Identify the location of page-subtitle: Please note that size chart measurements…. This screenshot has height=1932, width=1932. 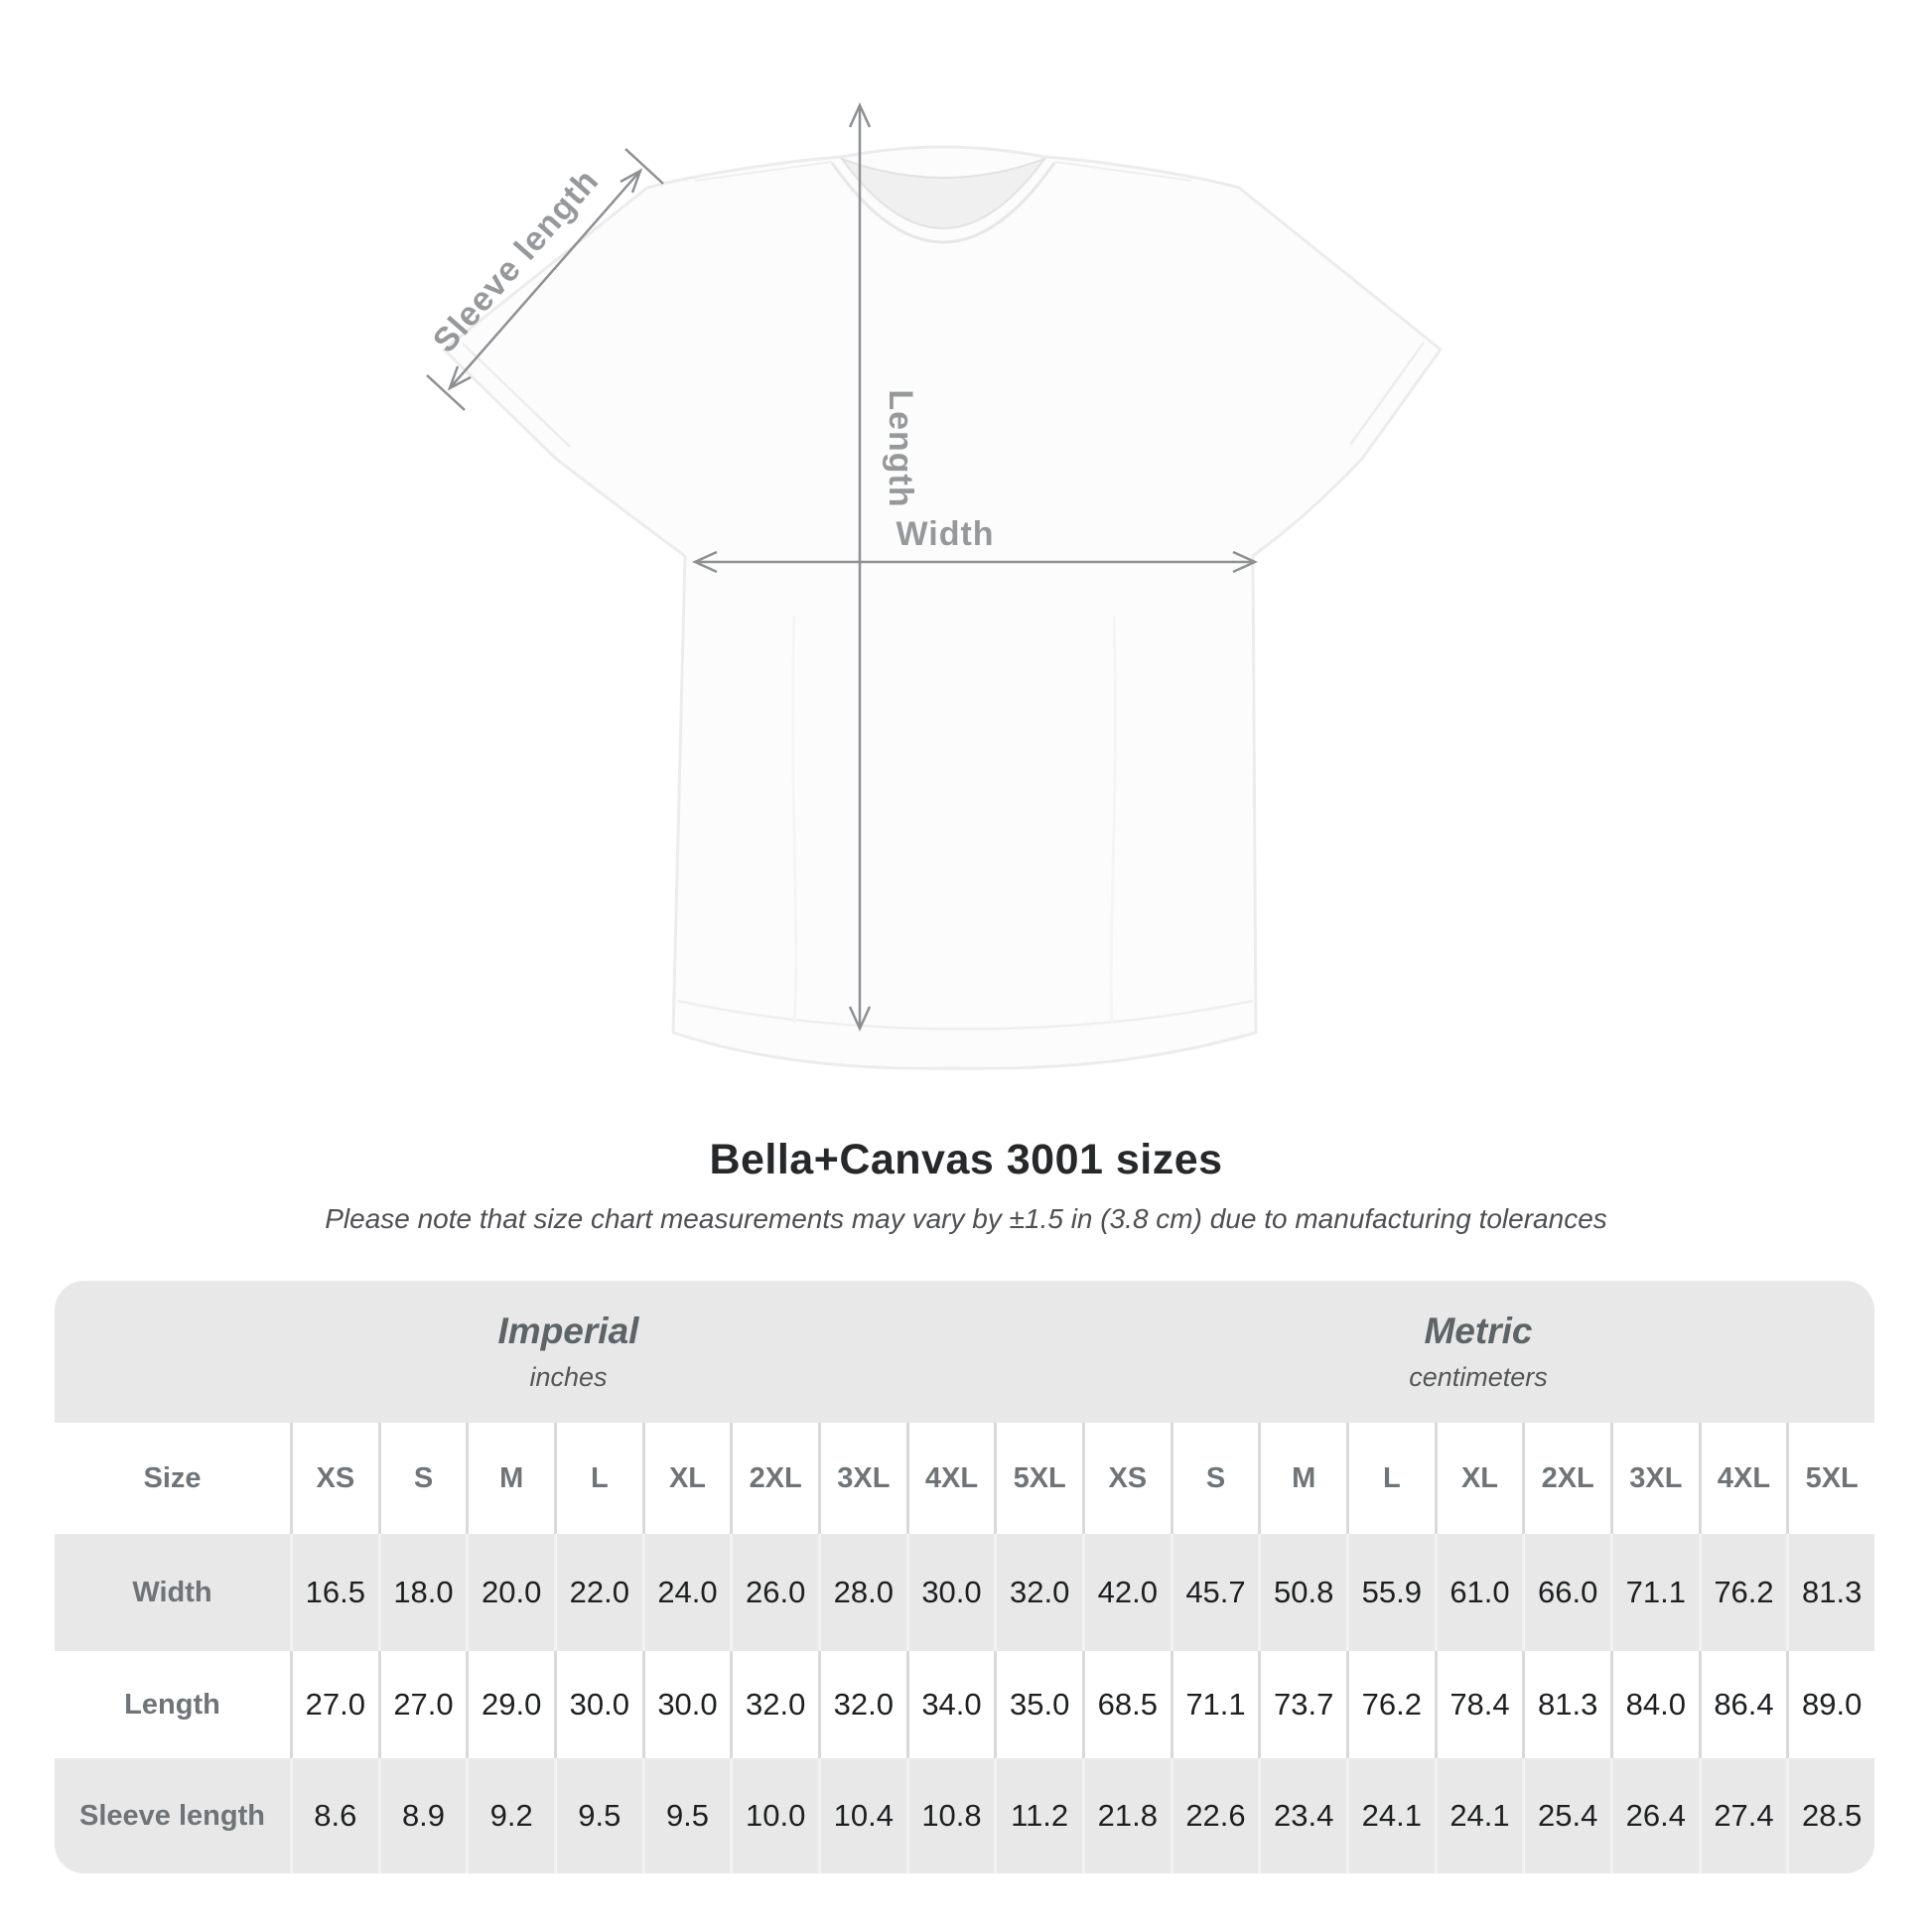
(966, 1218).